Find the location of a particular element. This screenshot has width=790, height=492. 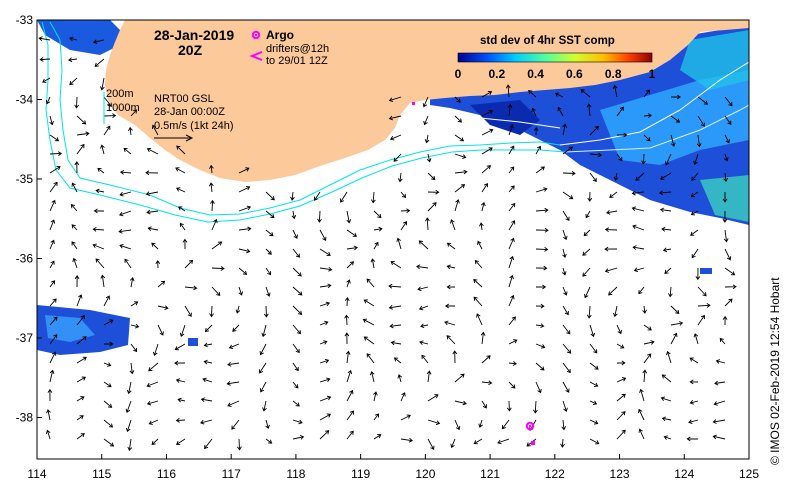

colorbar-tick-label: 0.4 is located at coordinates (535, 74).